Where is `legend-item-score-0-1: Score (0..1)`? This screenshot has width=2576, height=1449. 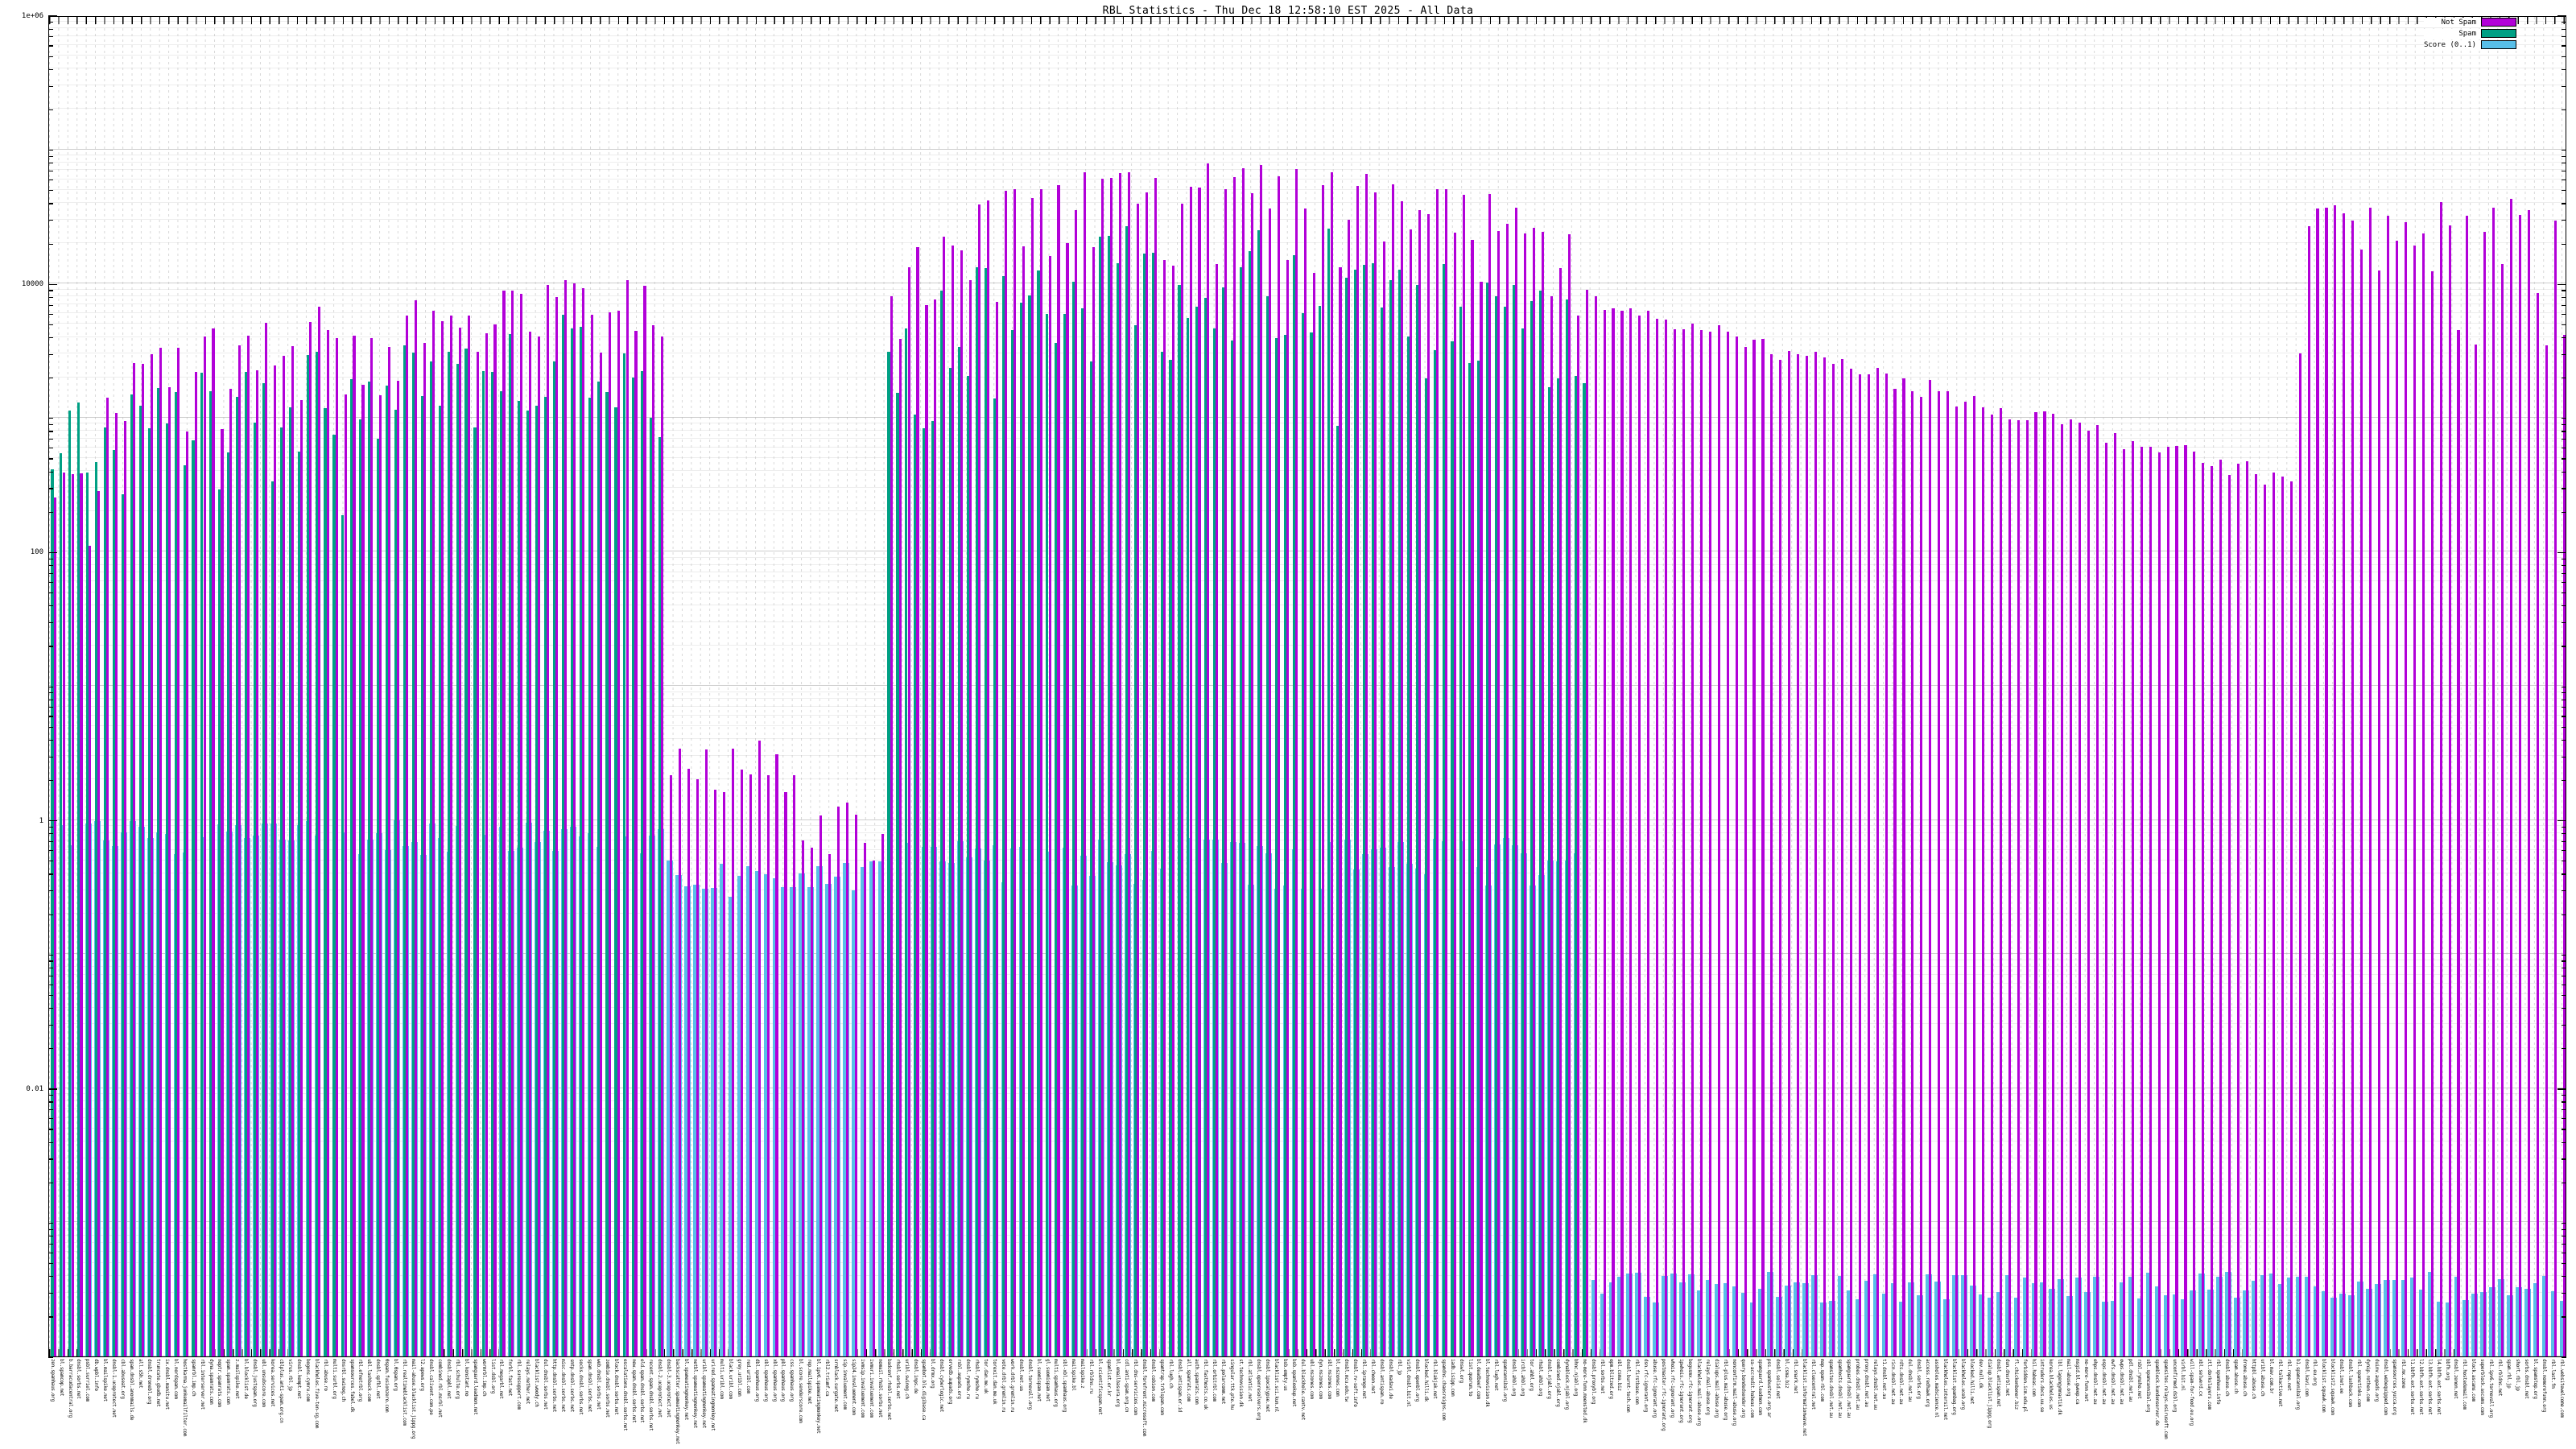
legend-item-score-0-1: Score (0..1) is located at coordinates (2469, 44).